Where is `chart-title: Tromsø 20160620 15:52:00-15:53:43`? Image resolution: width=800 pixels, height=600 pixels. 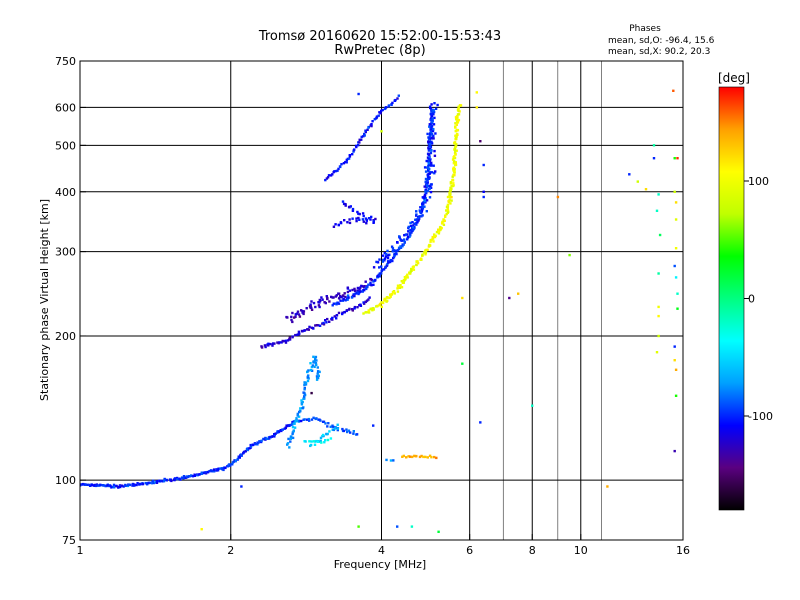
chart-title: Tromsø 20160620 15:52:00-15:53:43 is located at coordinates (379, 36).